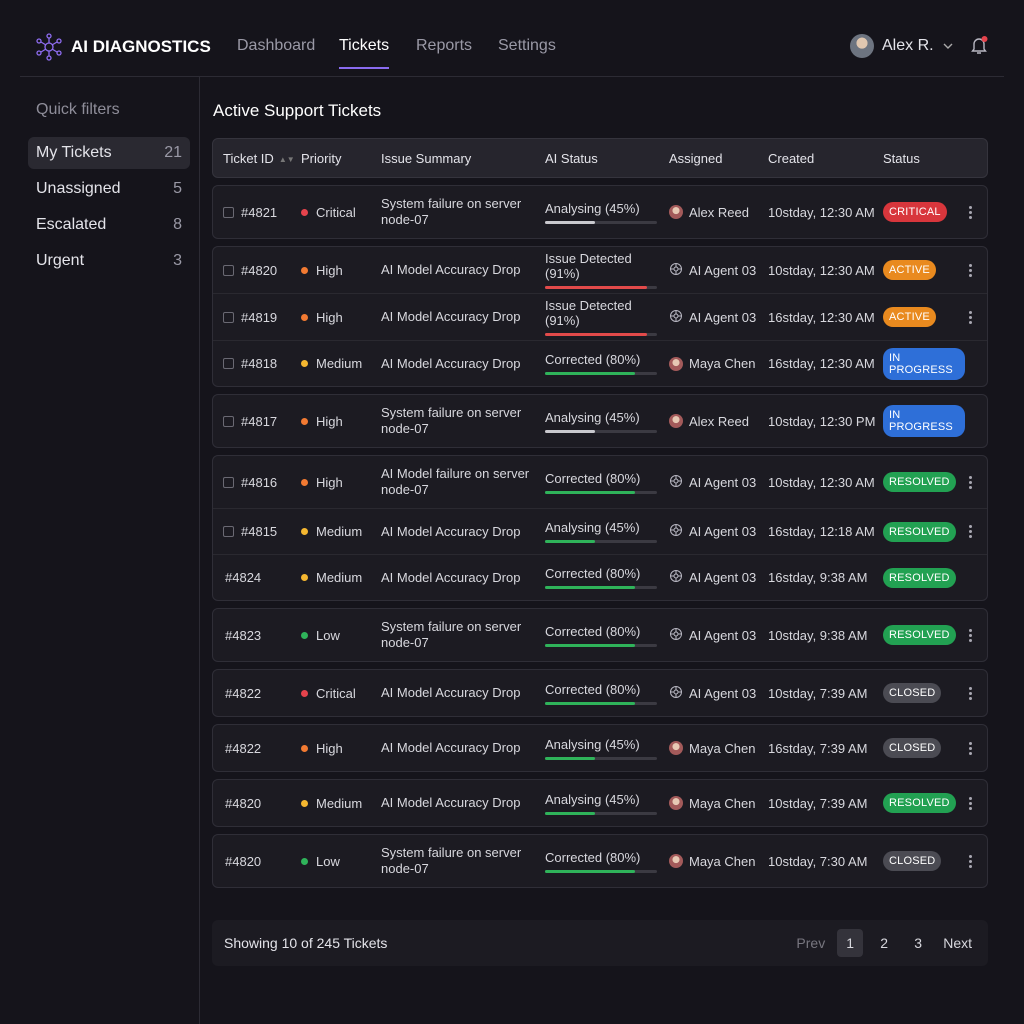 This screenshot has height=1024, width=1024. I want to click on page-button: 1, so click(850, 943).